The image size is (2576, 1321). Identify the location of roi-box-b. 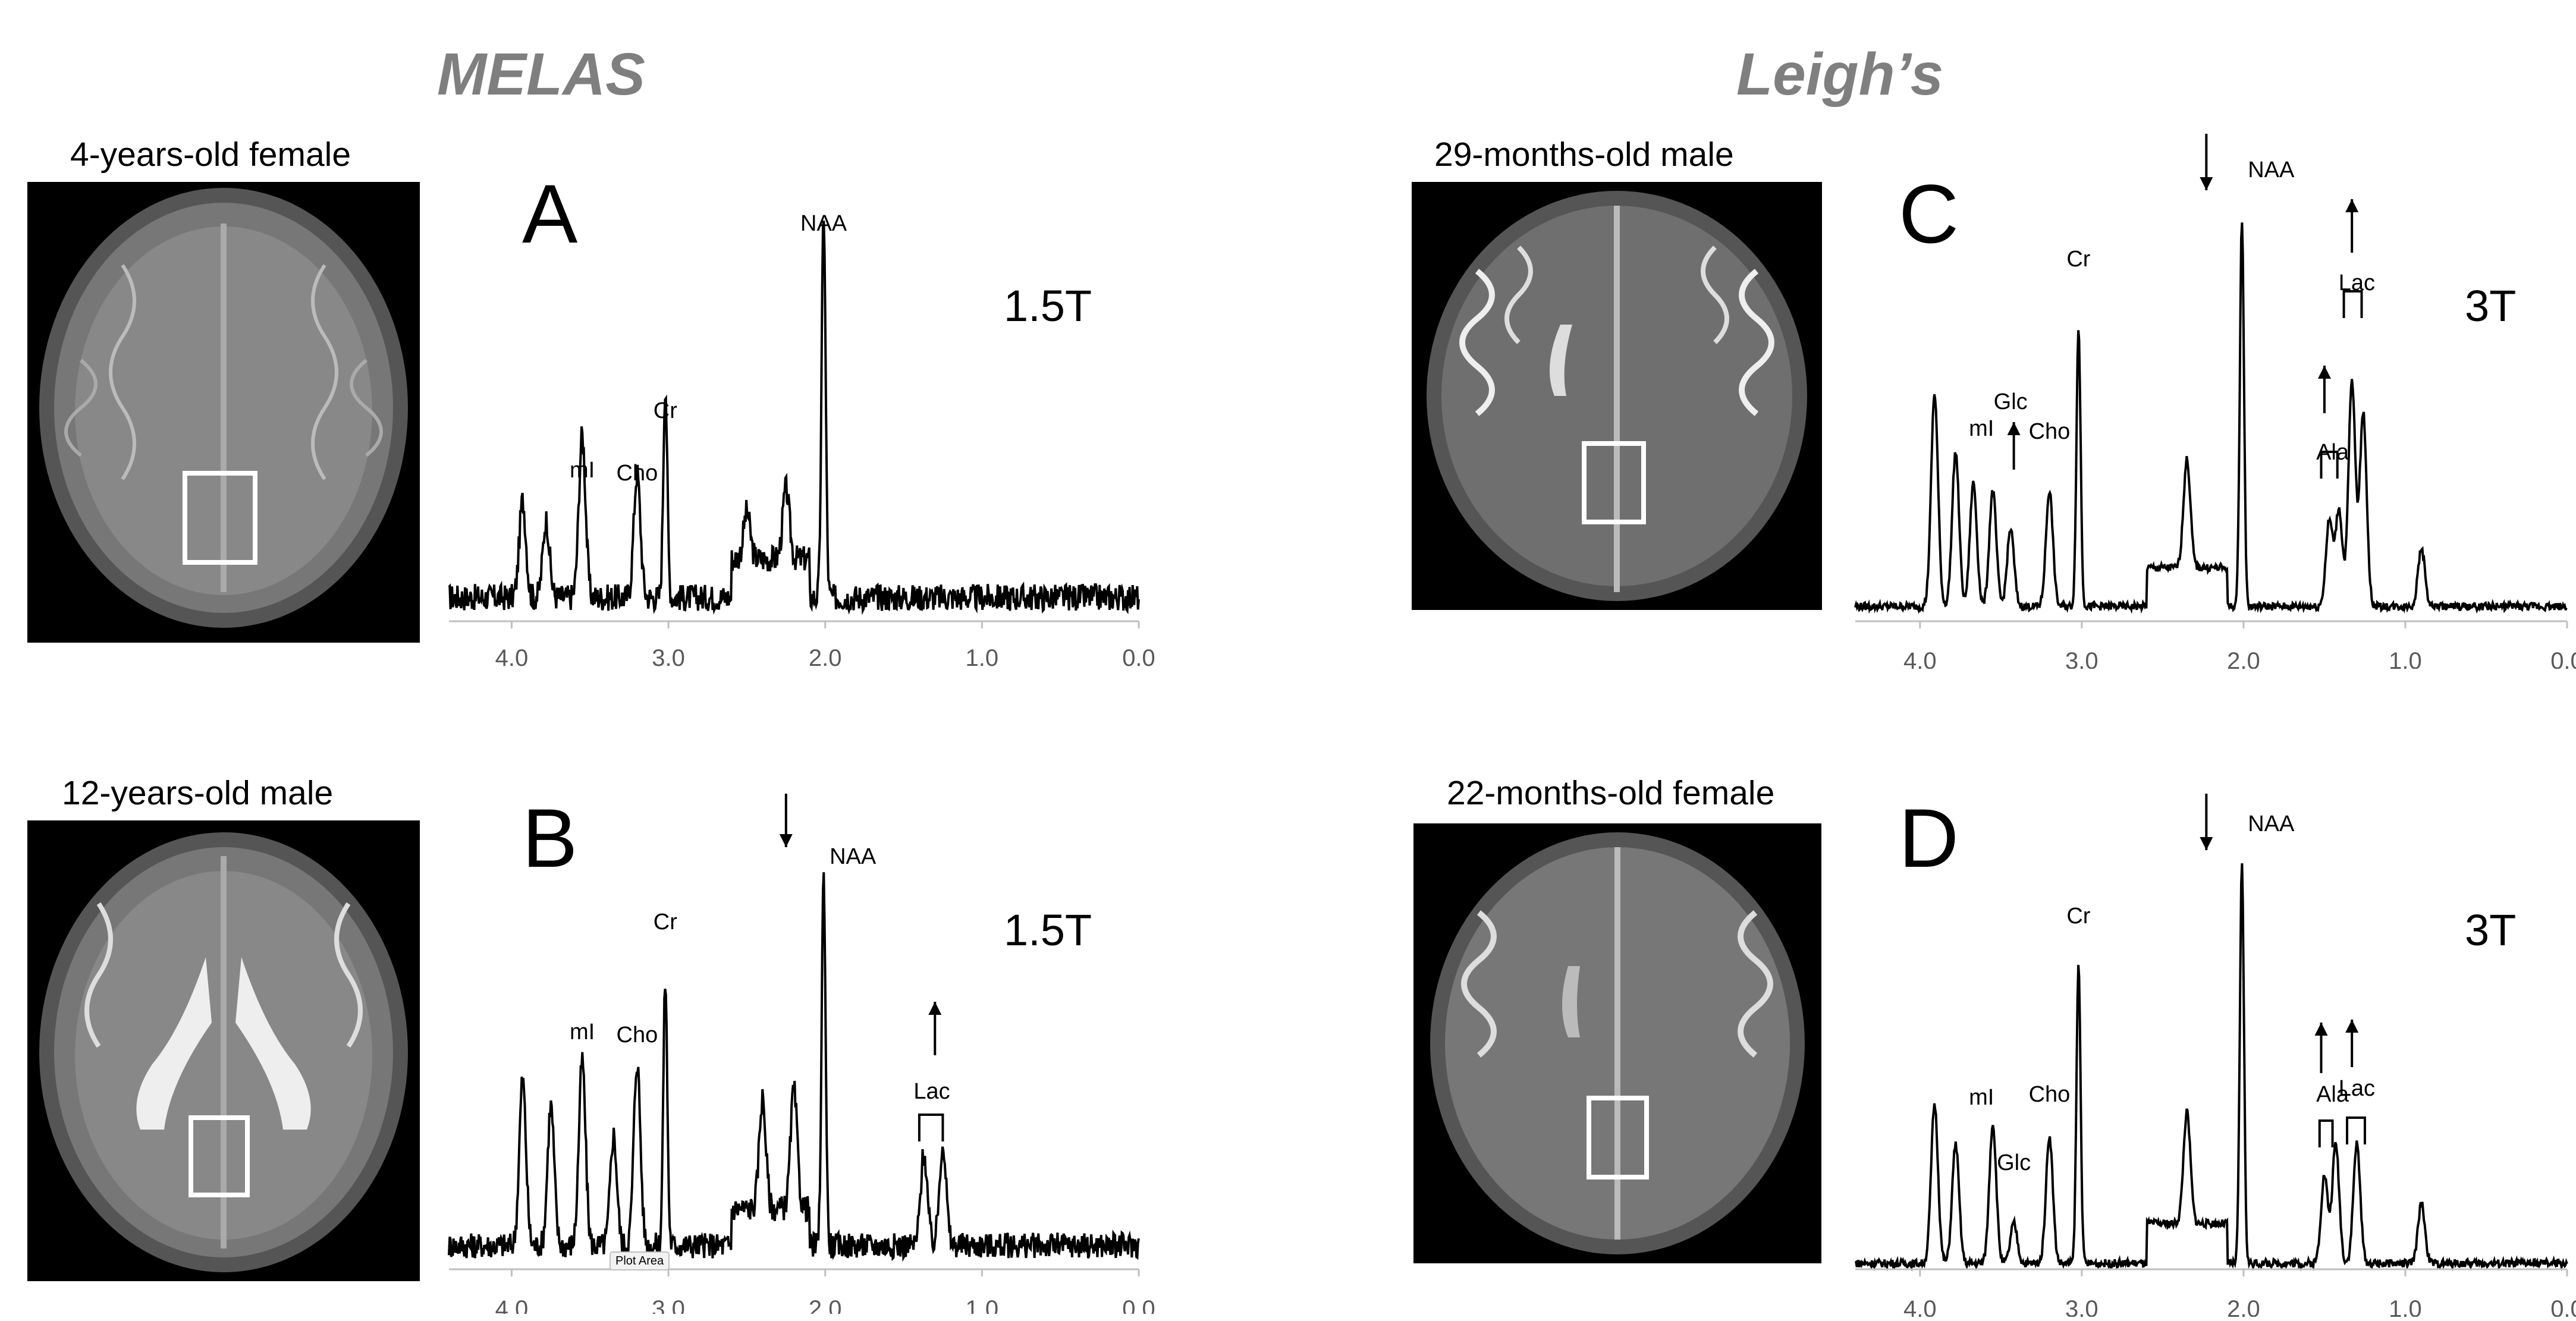
(219, 1156).